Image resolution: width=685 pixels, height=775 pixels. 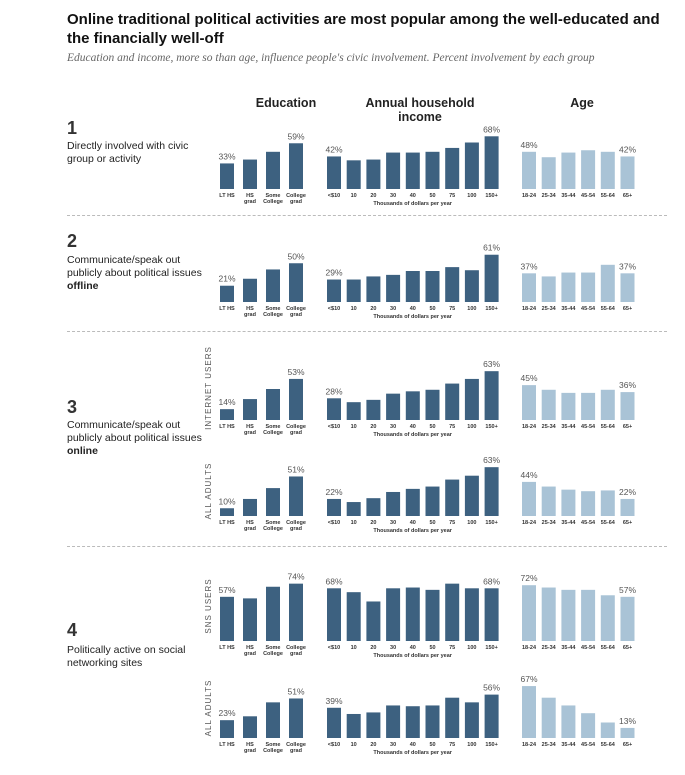 What do you see at coordinates (608, 523) in the screenshot?
I see `age-tick-label: 55-64` at bounding box center [608, 523].